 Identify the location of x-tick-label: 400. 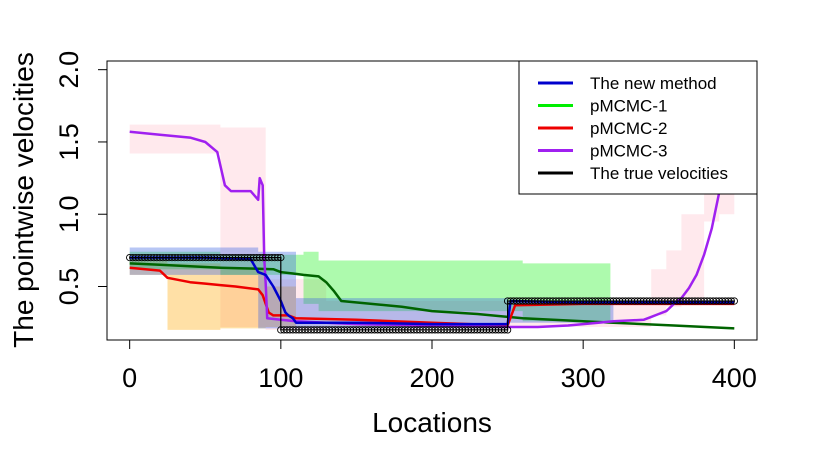
(734, 378).